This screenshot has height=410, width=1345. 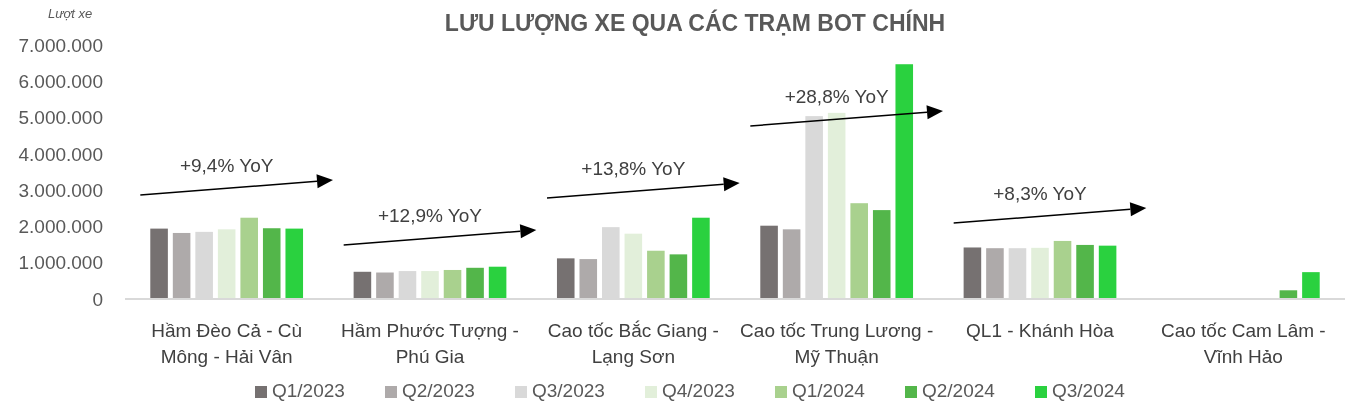 What do you see at coordinates (60, 263) in the screenshot?
I see `y-tick-label: 1.000.000` at bounding box center [60, 263].